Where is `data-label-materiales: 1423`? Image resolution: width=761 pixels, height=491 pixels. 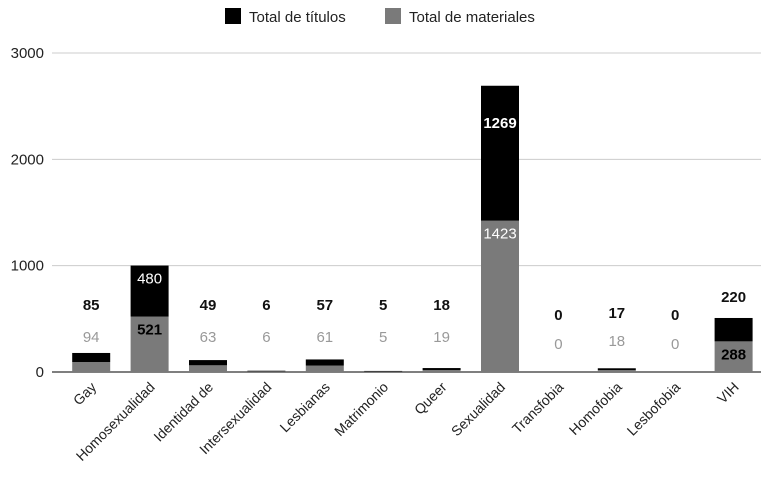
data-label-materiales: 1423 is located at coordinates (499, 234).